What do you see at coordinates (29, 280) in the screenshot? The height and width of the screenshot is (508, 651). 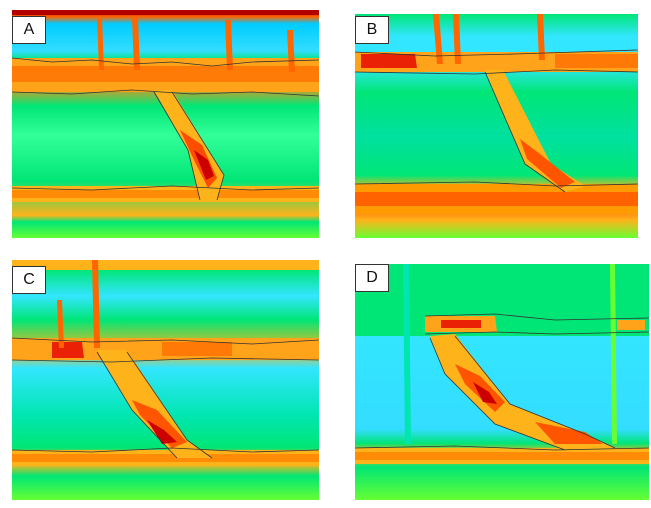 I see `panel-label-c: C` at bounding box center [29, 280].